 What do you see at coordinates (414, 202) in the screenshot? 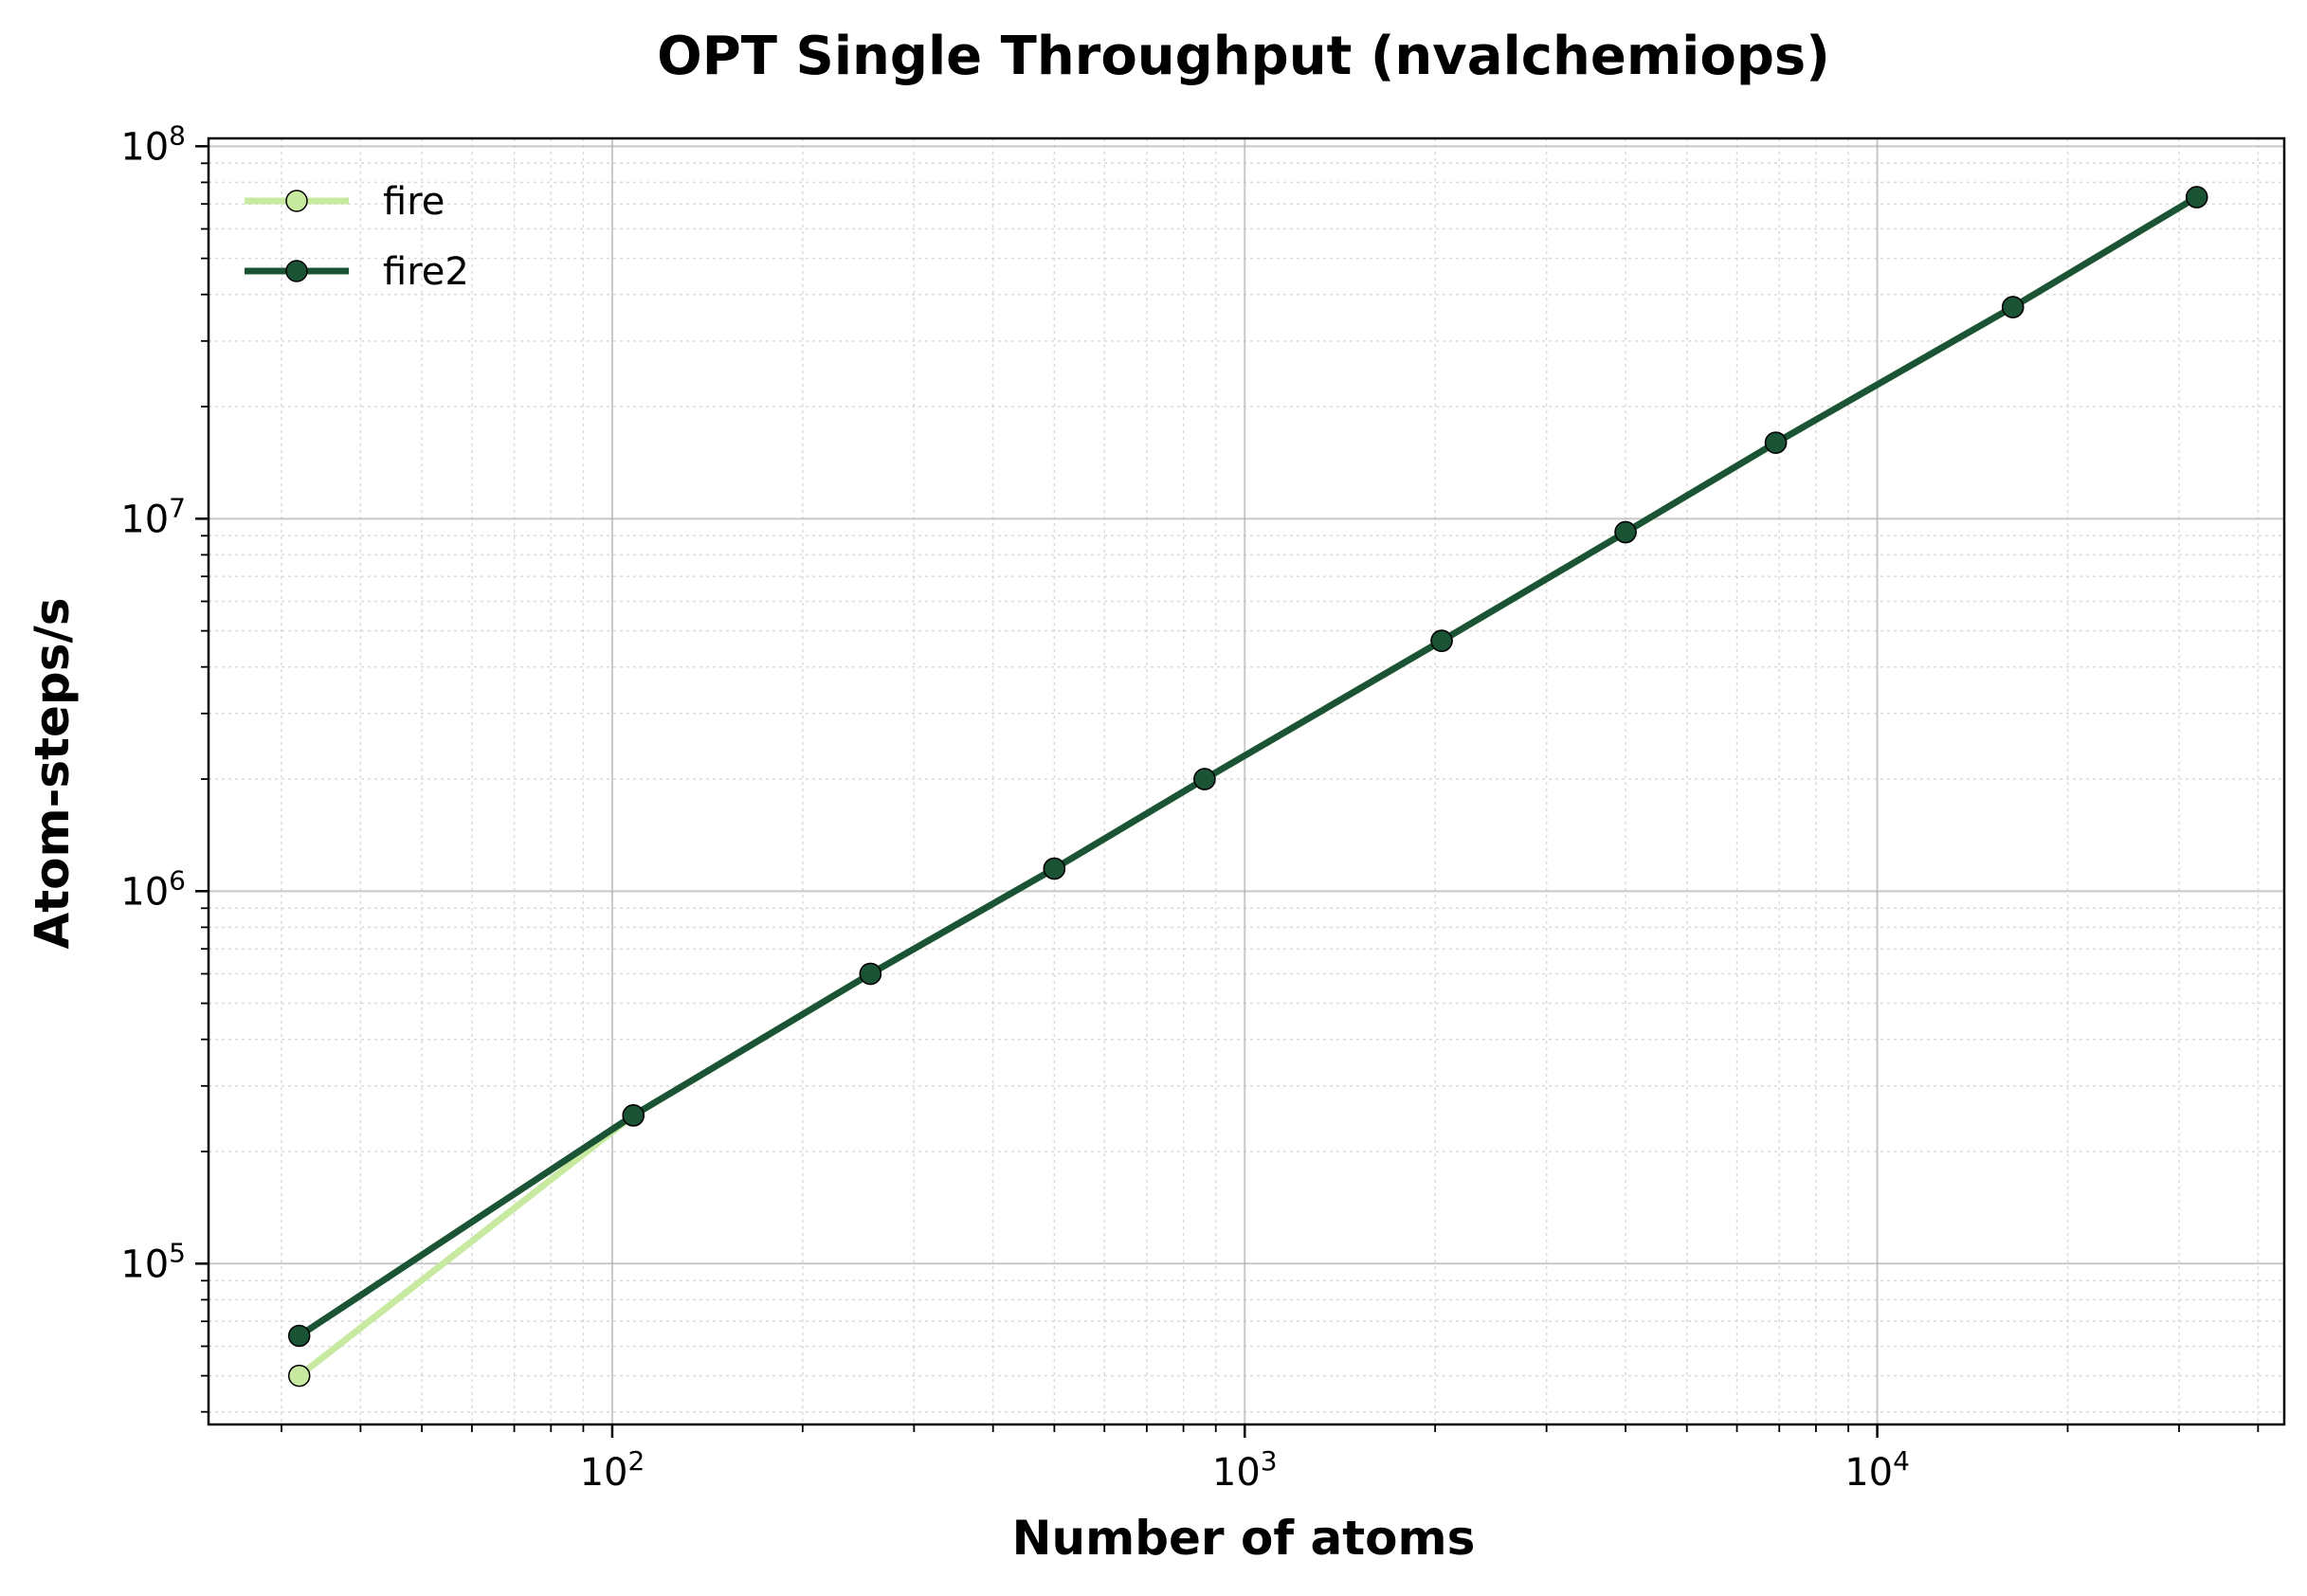
I see `legend-label: fire` at bounding box center [414, 202].